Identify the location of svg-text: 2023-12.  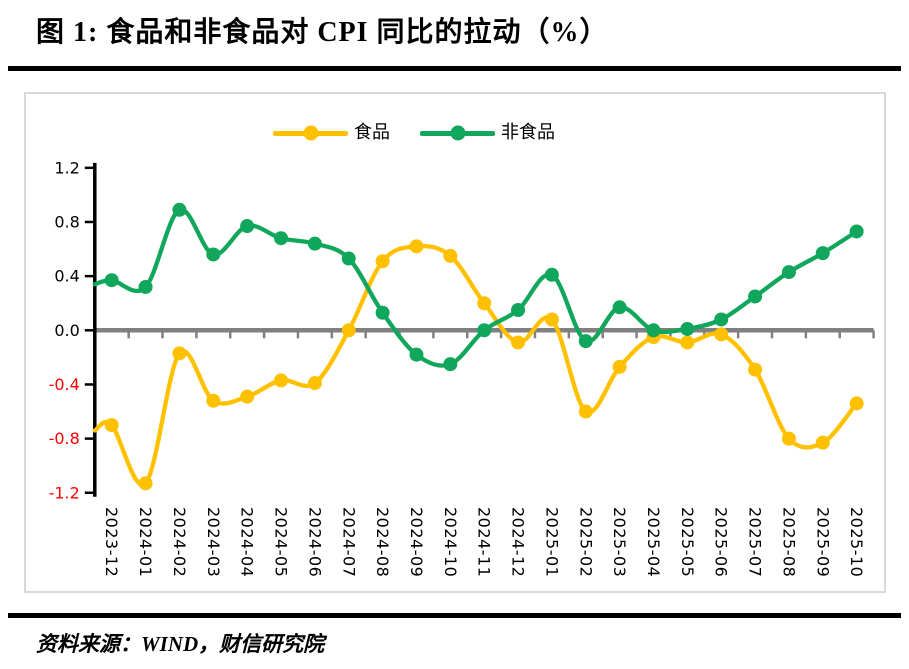
(111, 542).